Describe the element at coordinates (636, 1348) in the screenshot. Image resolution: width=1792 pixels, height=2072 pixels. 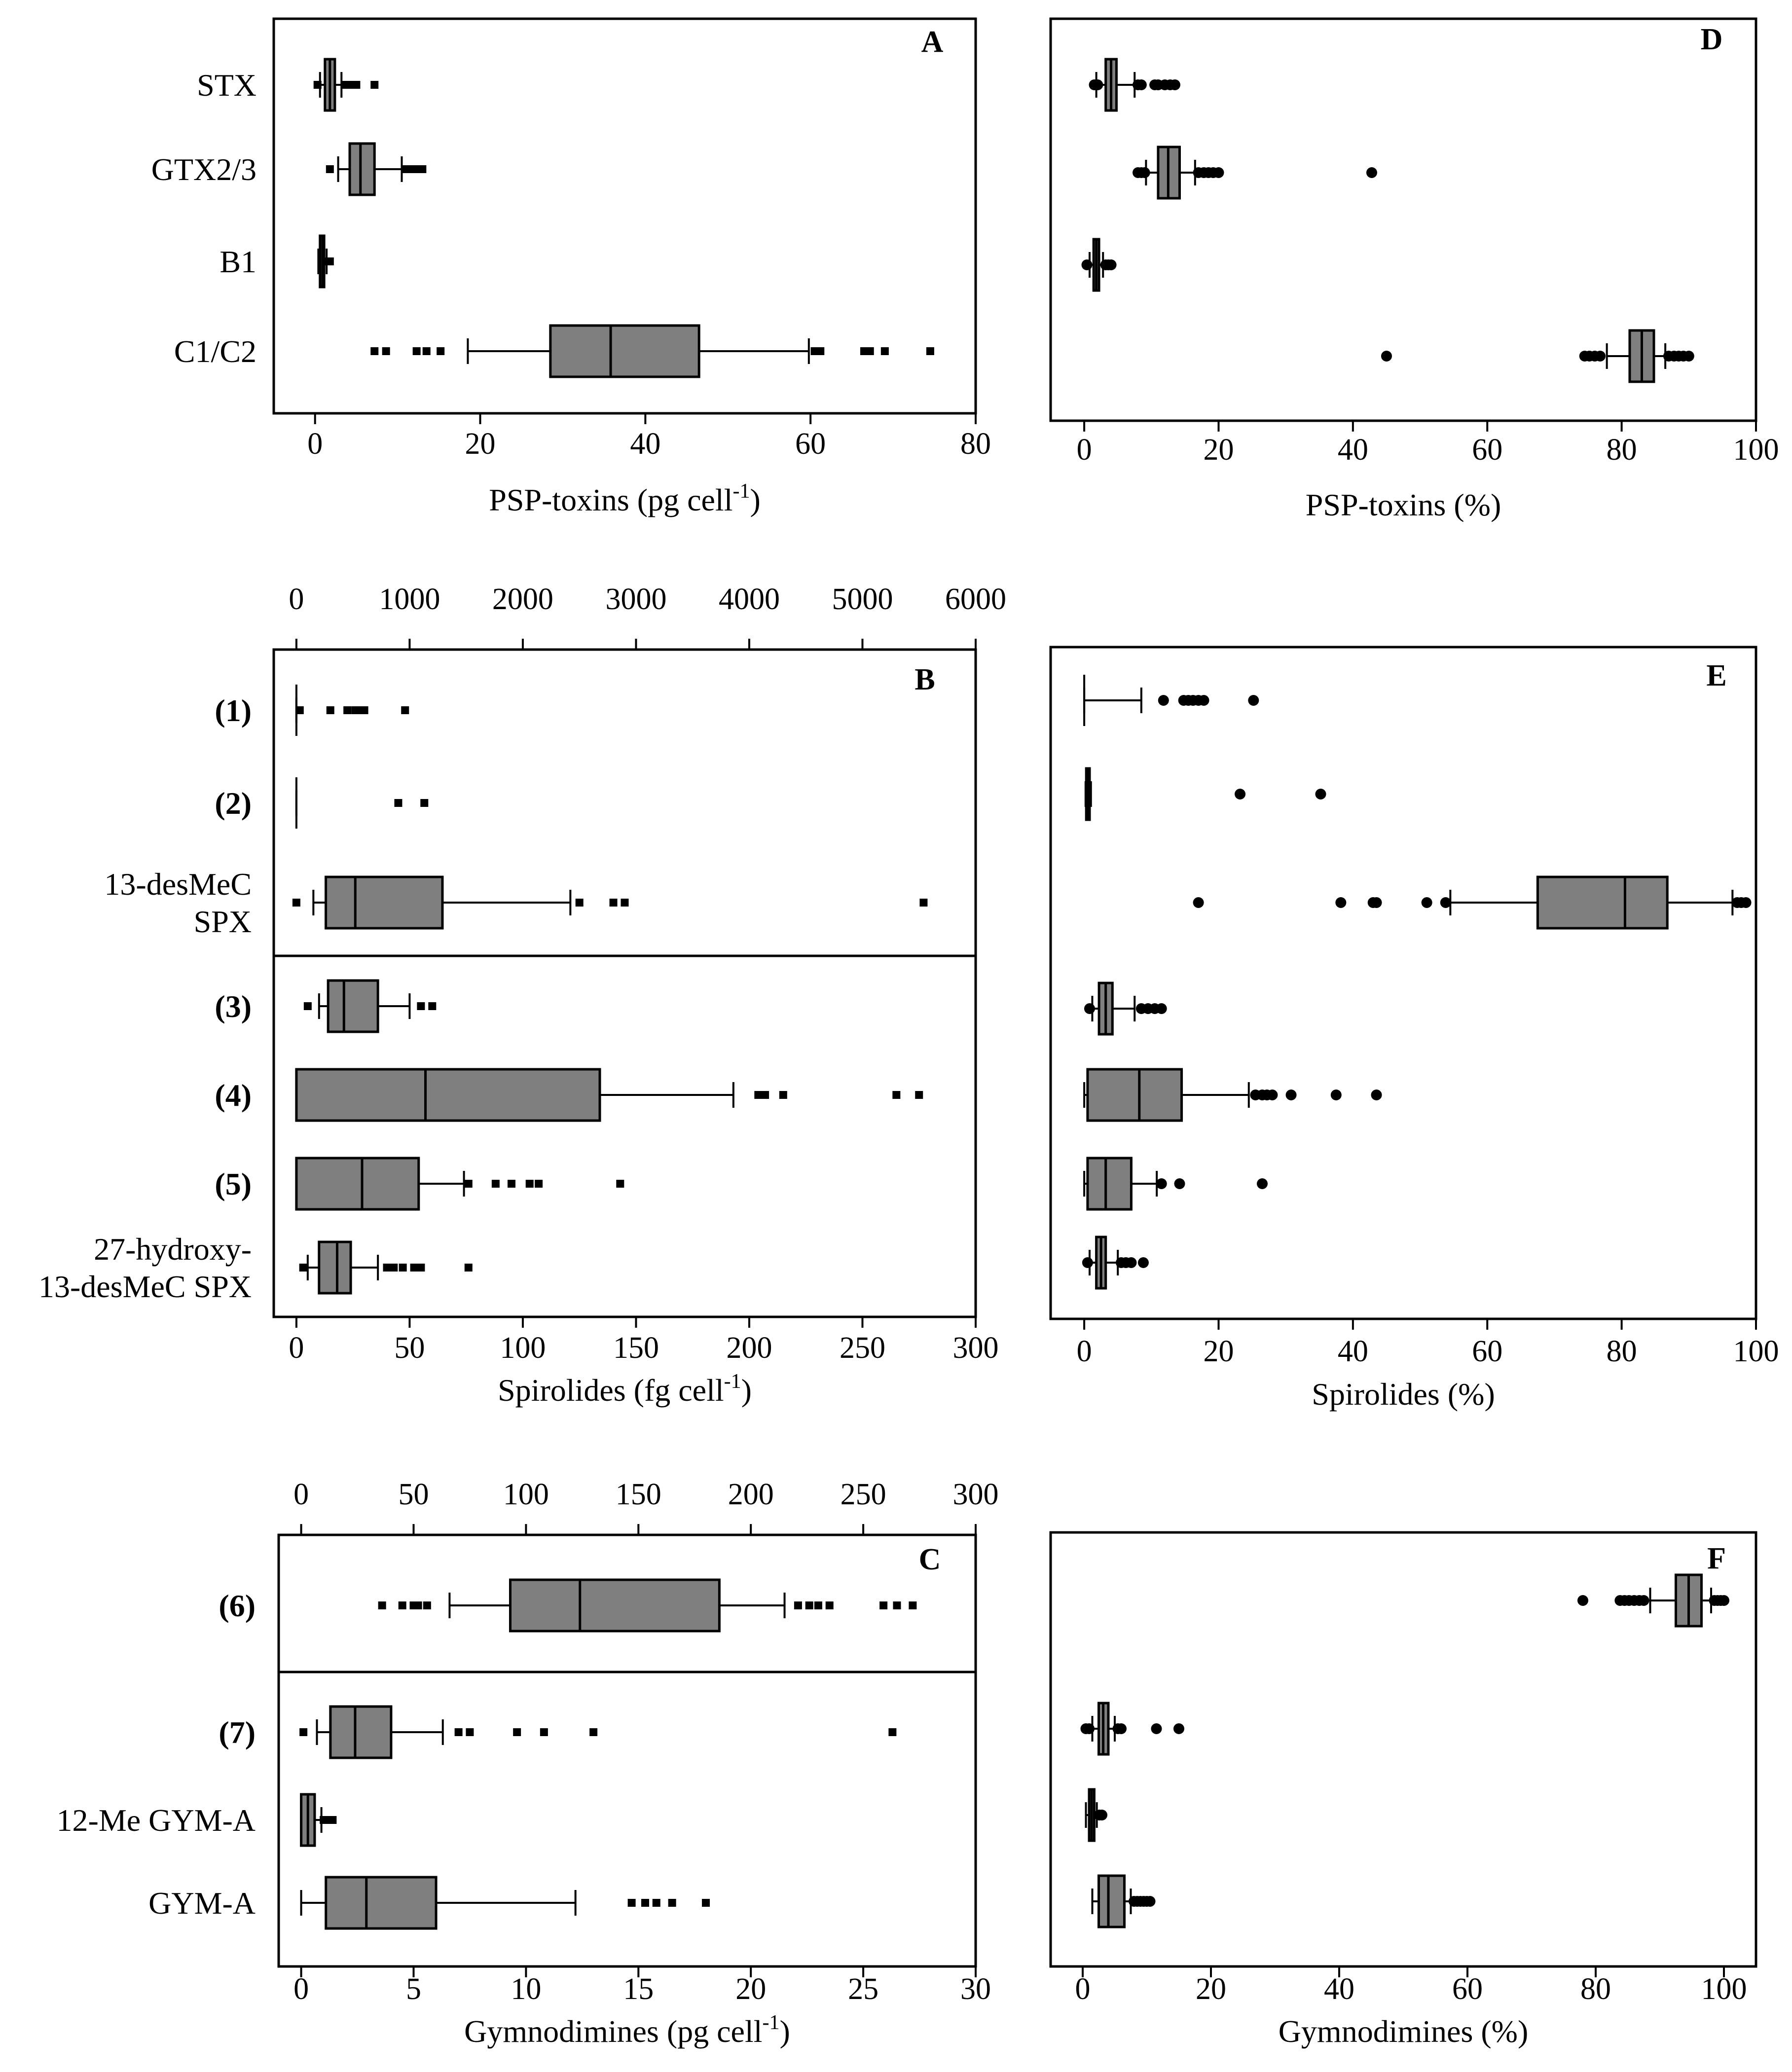
I see `x-tick-label-b-150: 150` at that location.